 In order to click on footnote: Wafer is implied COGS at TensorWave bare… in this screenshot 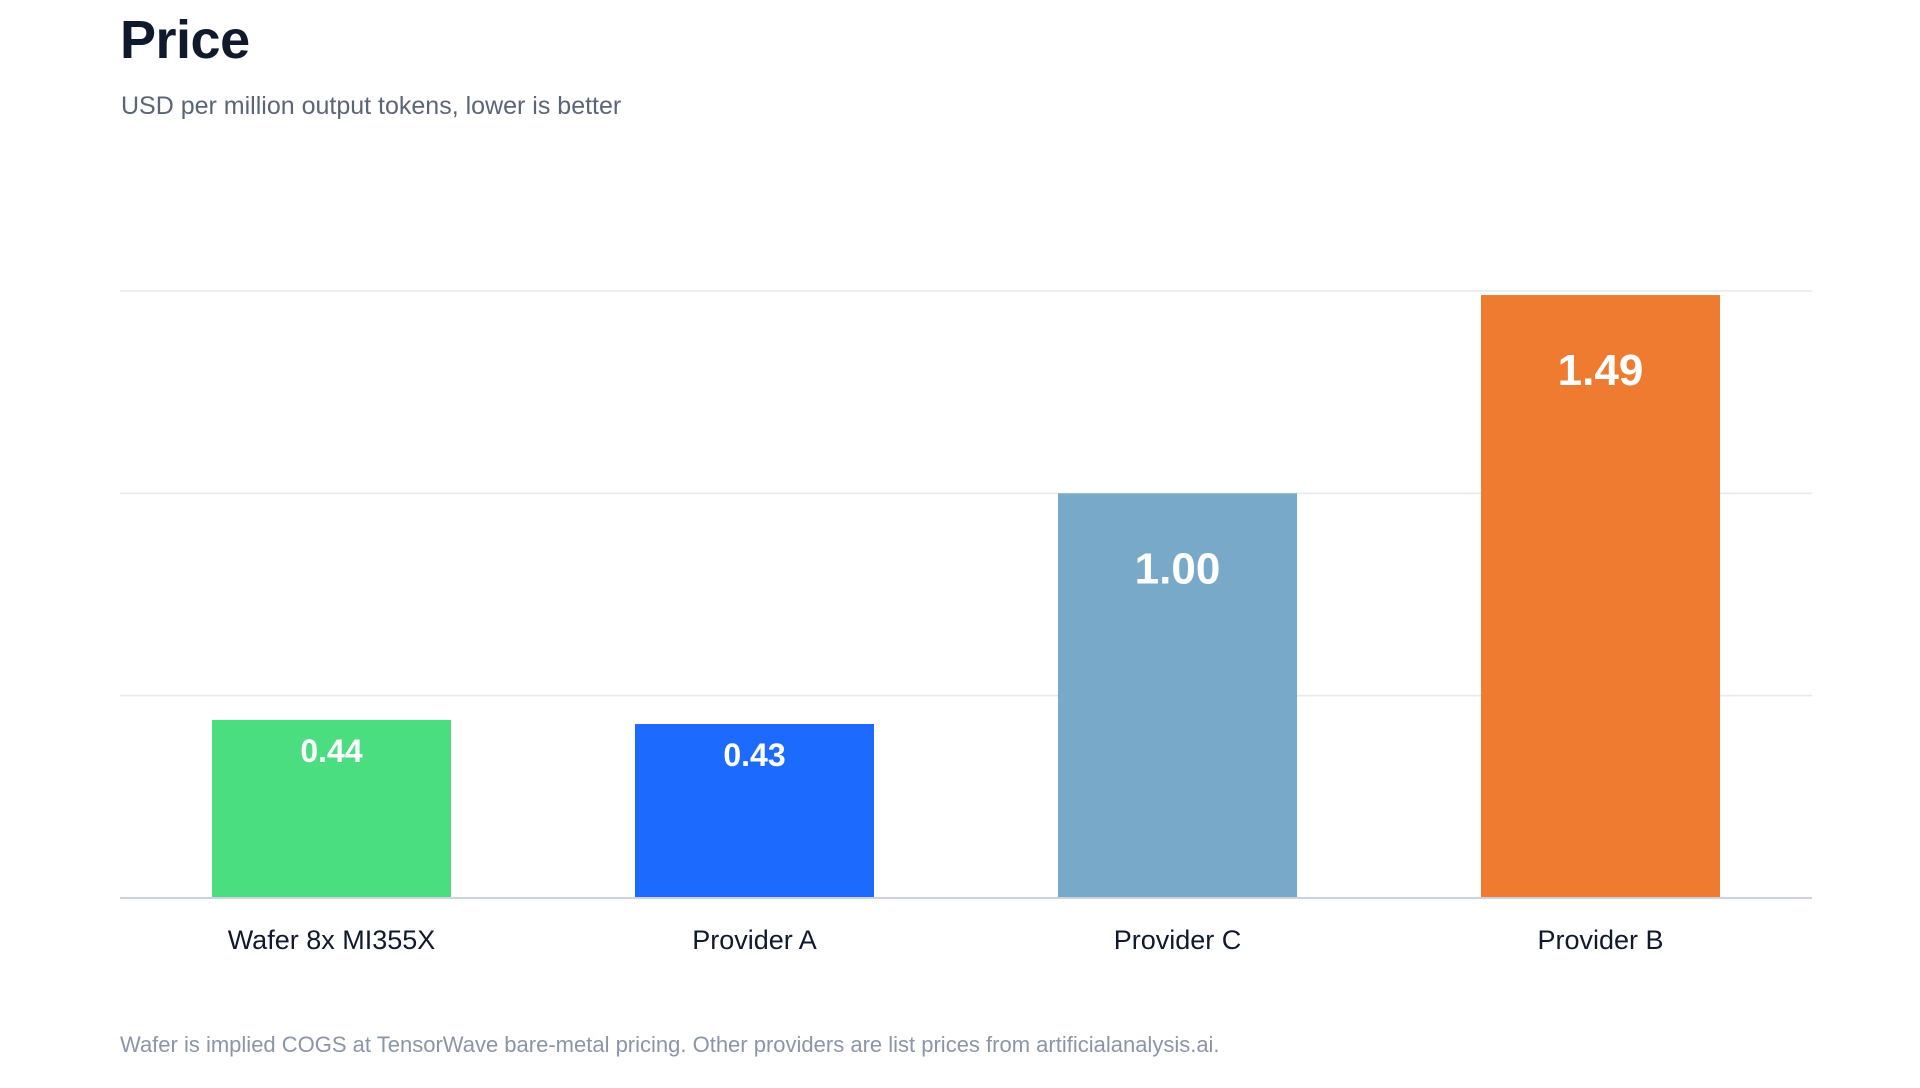, I will do `click(670, 1044)`.